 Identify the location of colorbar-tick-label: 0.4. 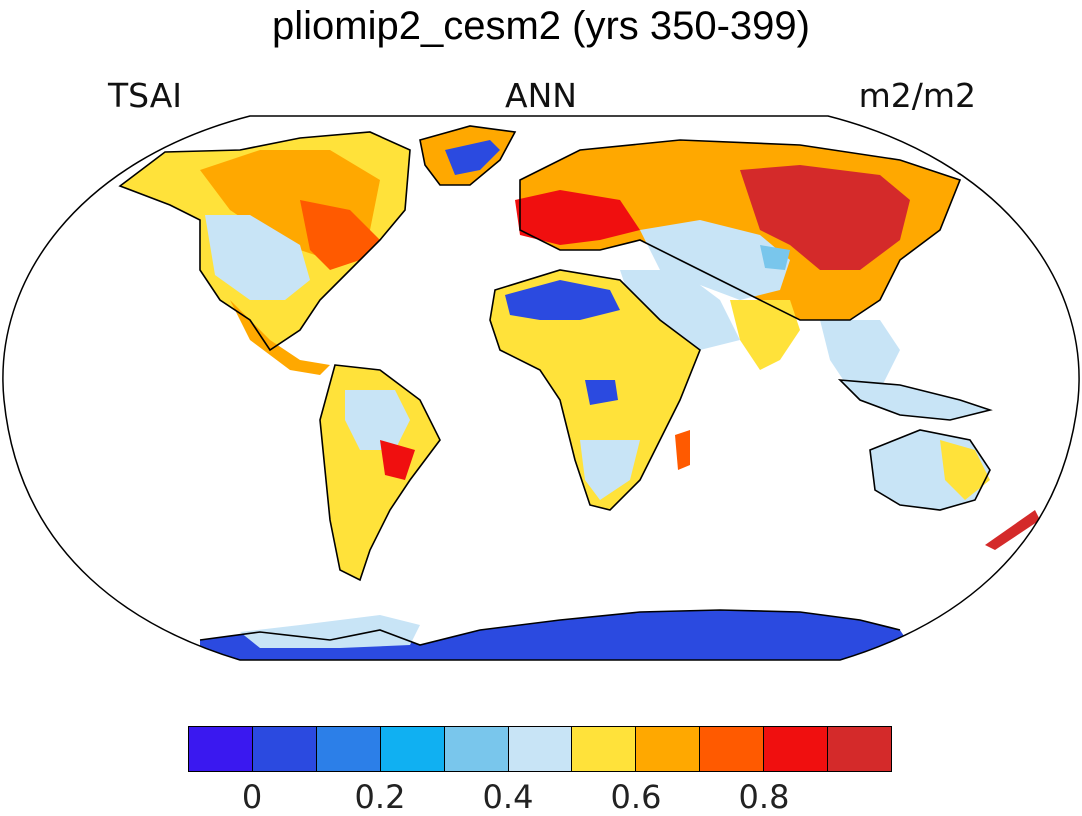
(508, 797).